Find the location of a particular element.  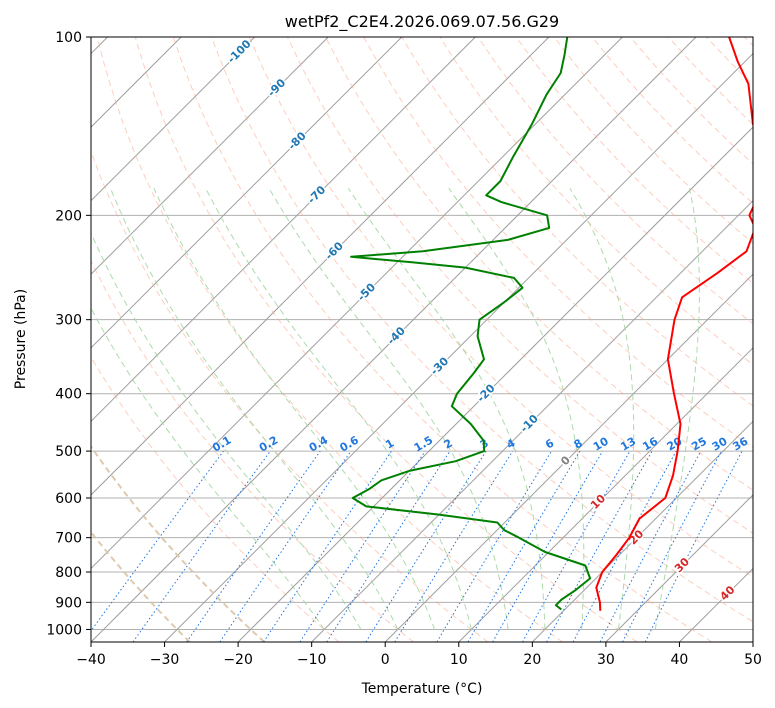

x-tick-label: 20 is located at coordinates (532, 660).